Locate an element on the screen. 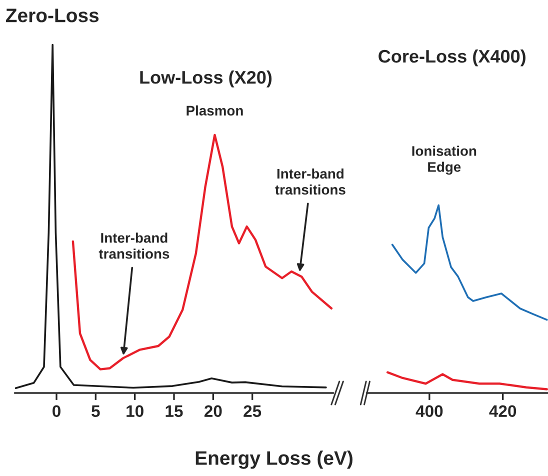 The height and width of the screenshot is (476, 548). annotation: Low-Loss (X20) is located at coordinates (206, 79).